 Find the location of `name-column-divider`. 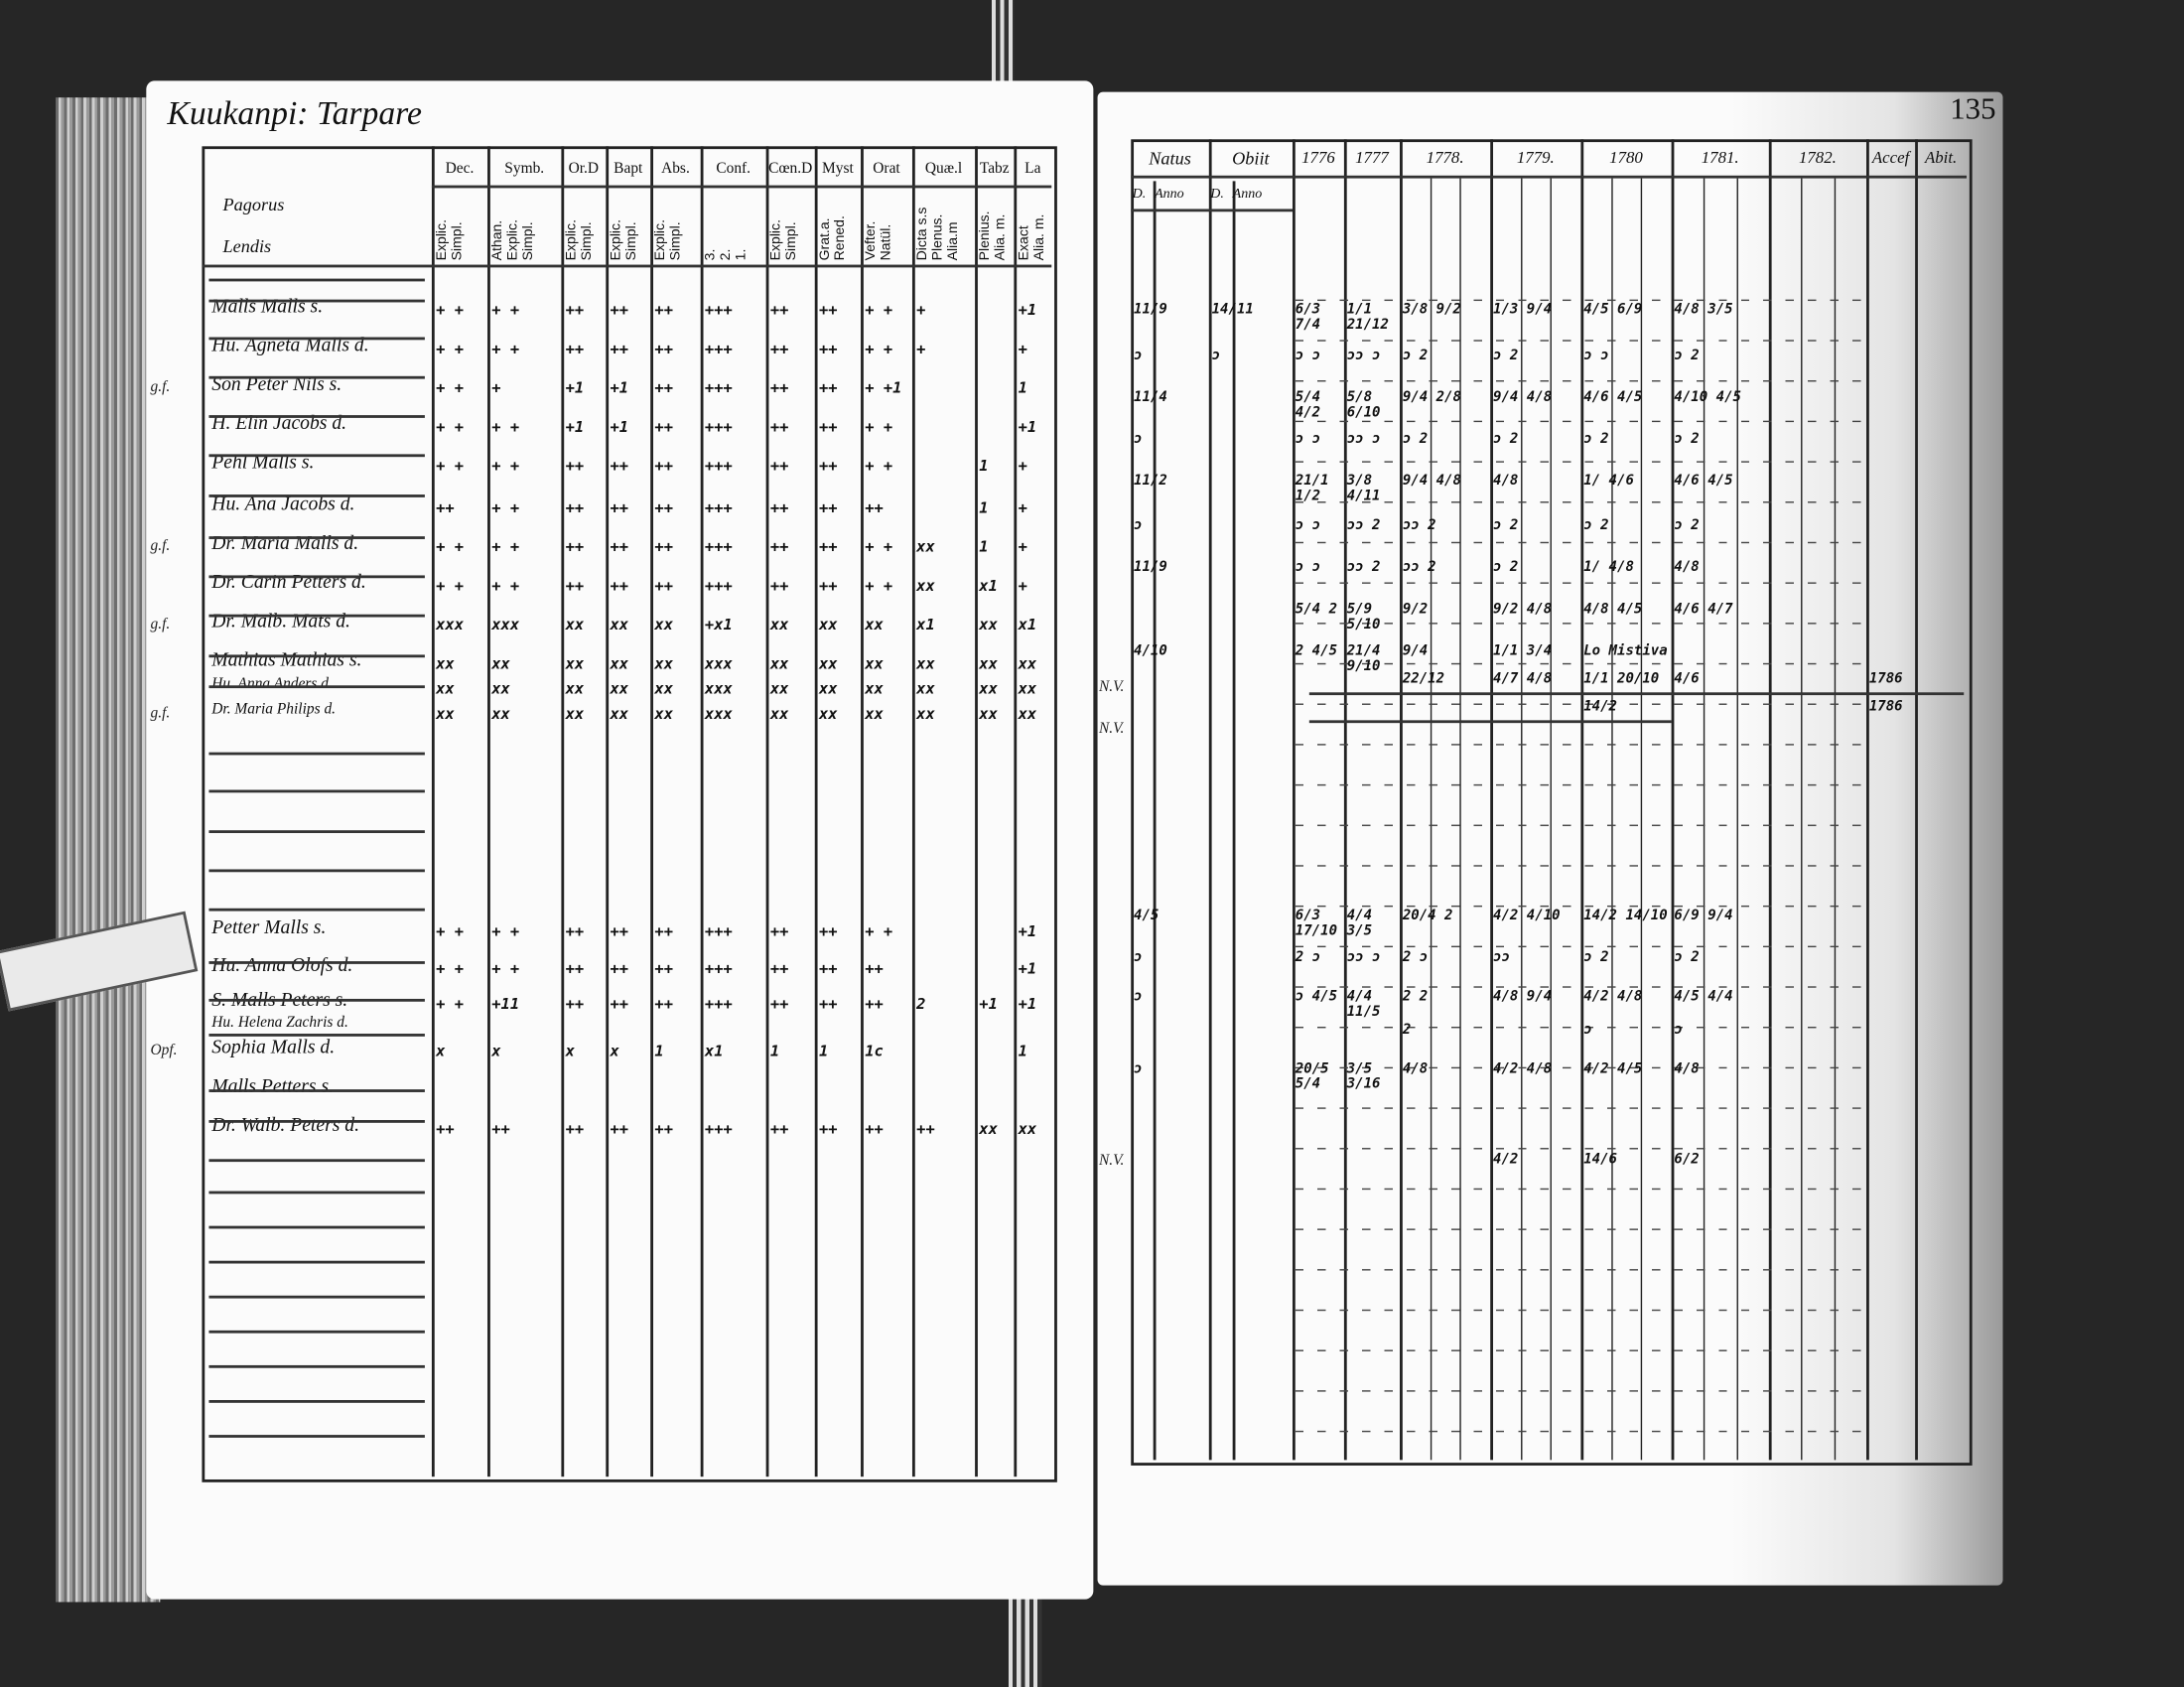

name-column-divider is located at coordinates (433, 811).